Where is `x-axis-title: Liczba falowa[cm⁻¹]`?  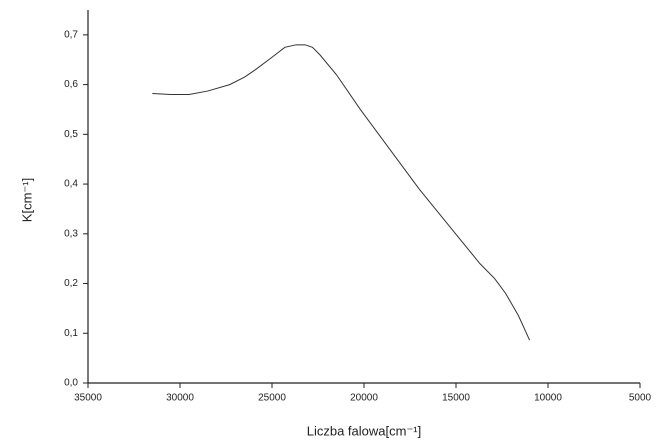
x-axis-title: Liczba falowa[cm⁻¹] is located at coordinates (364, 430).